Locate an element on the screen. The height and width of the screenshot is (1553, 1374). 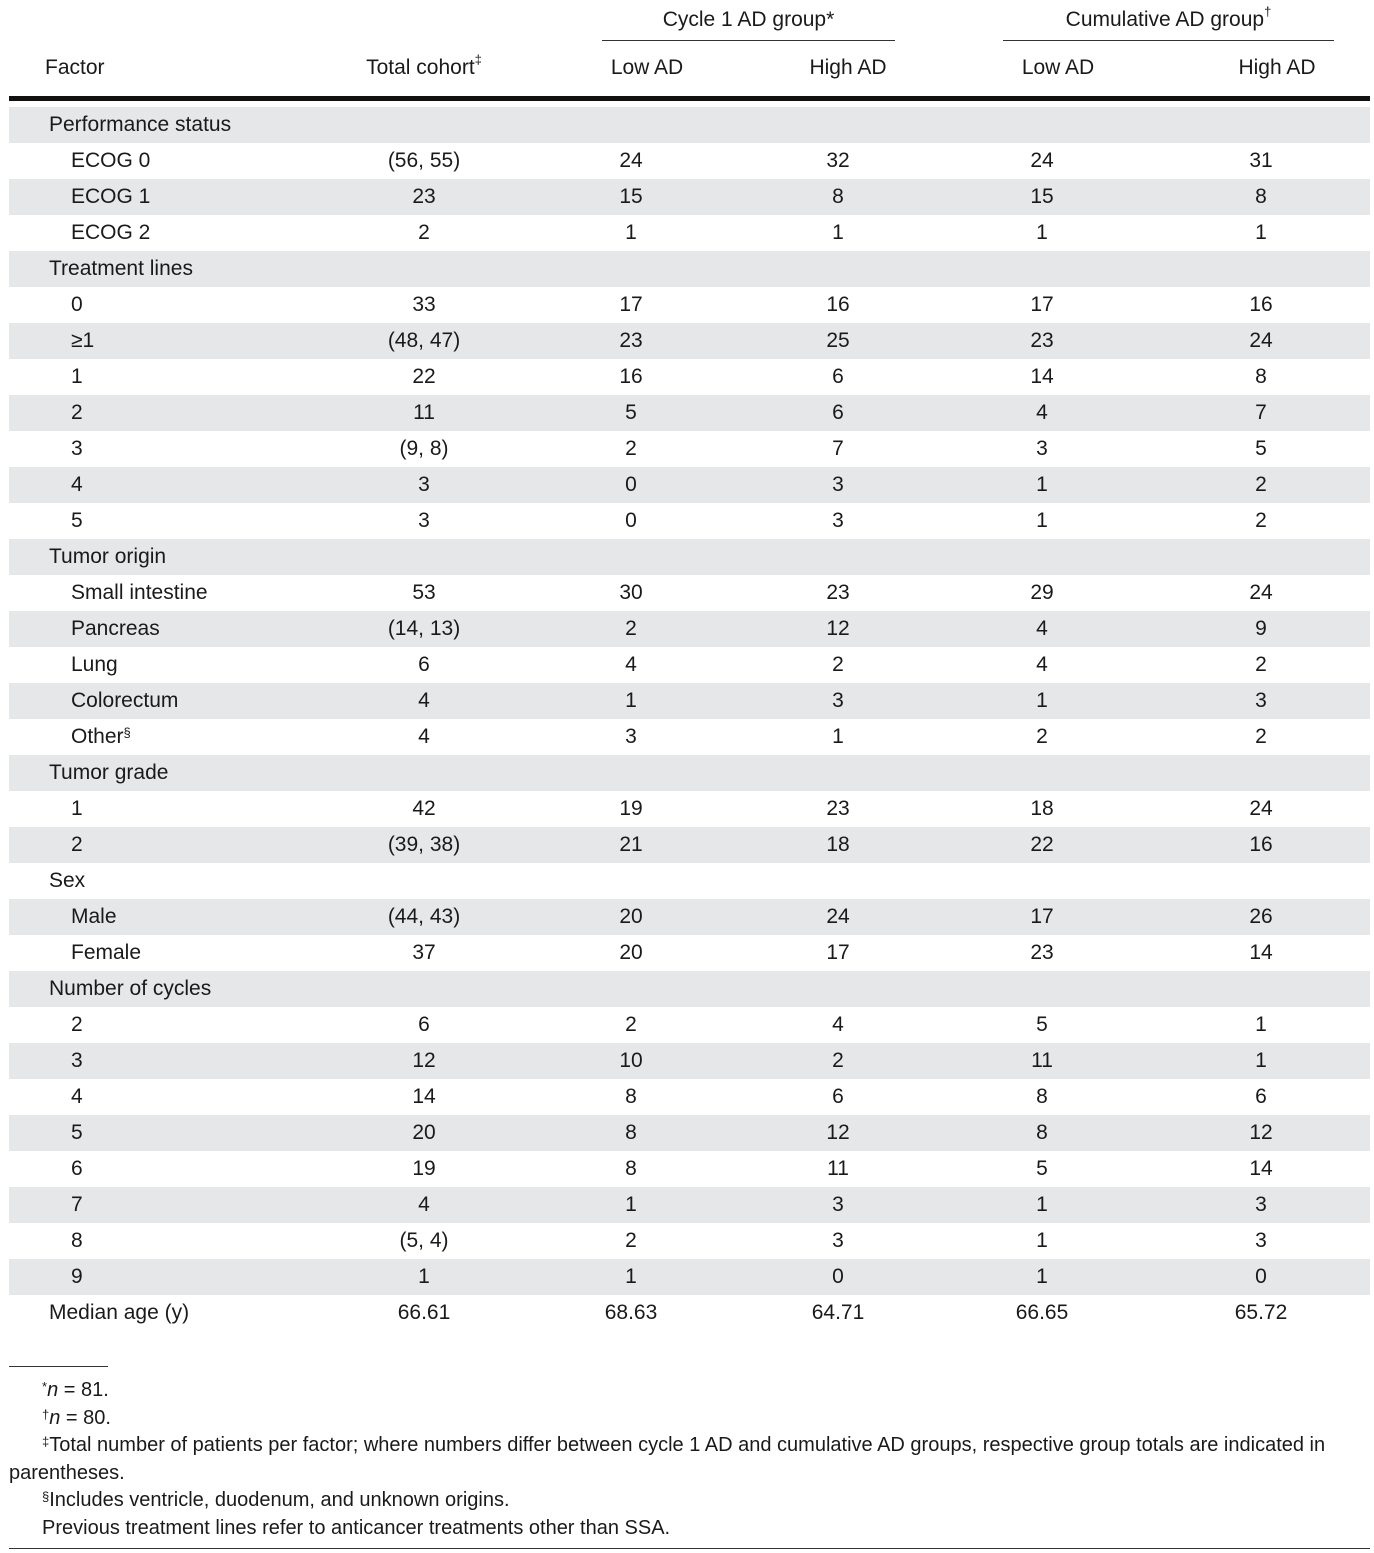
row-label-text: 4 is located at coordinates (77, 1096).